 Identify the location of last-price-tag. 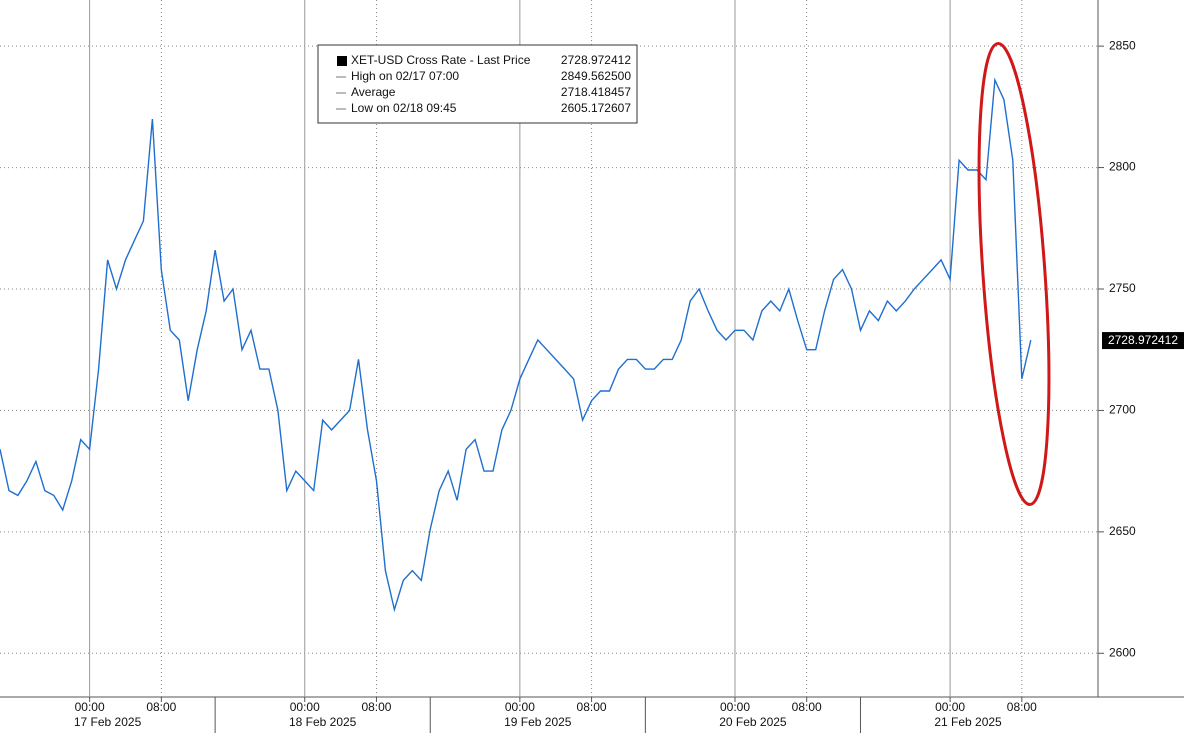
(1143, 341).